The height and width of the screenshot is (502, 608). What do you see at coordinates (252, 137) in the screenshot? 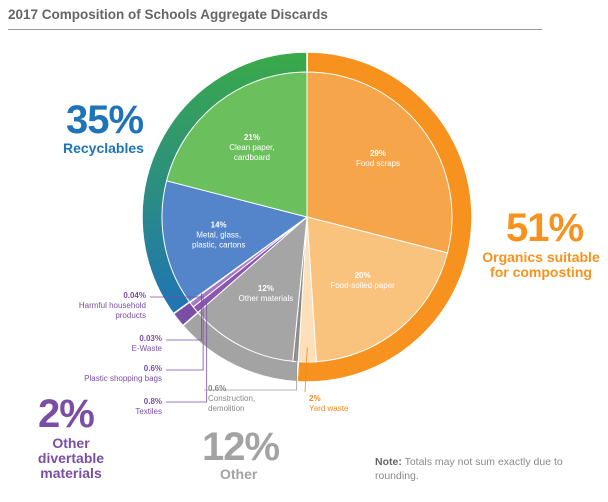
I see `slice-text-pct: 21%` at bounding box center [252, 137].